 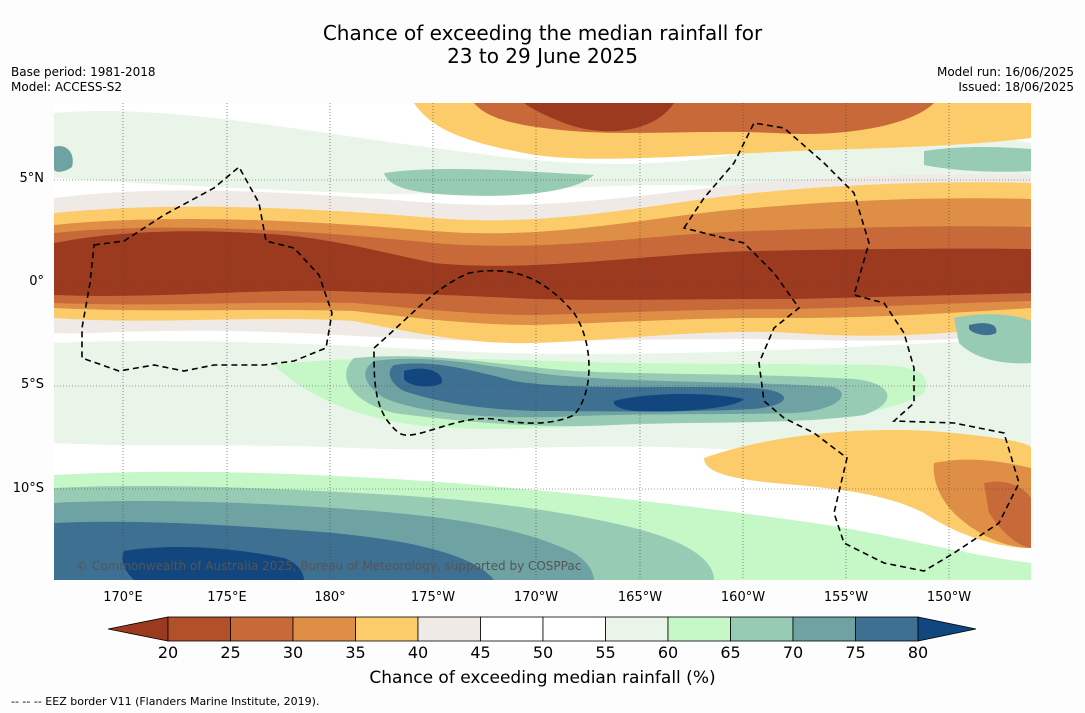 What do you see at coordinates (32, 178) in the screenshot?
I see `lat-label-5n: 5°N` at bounding box center [32, 178].